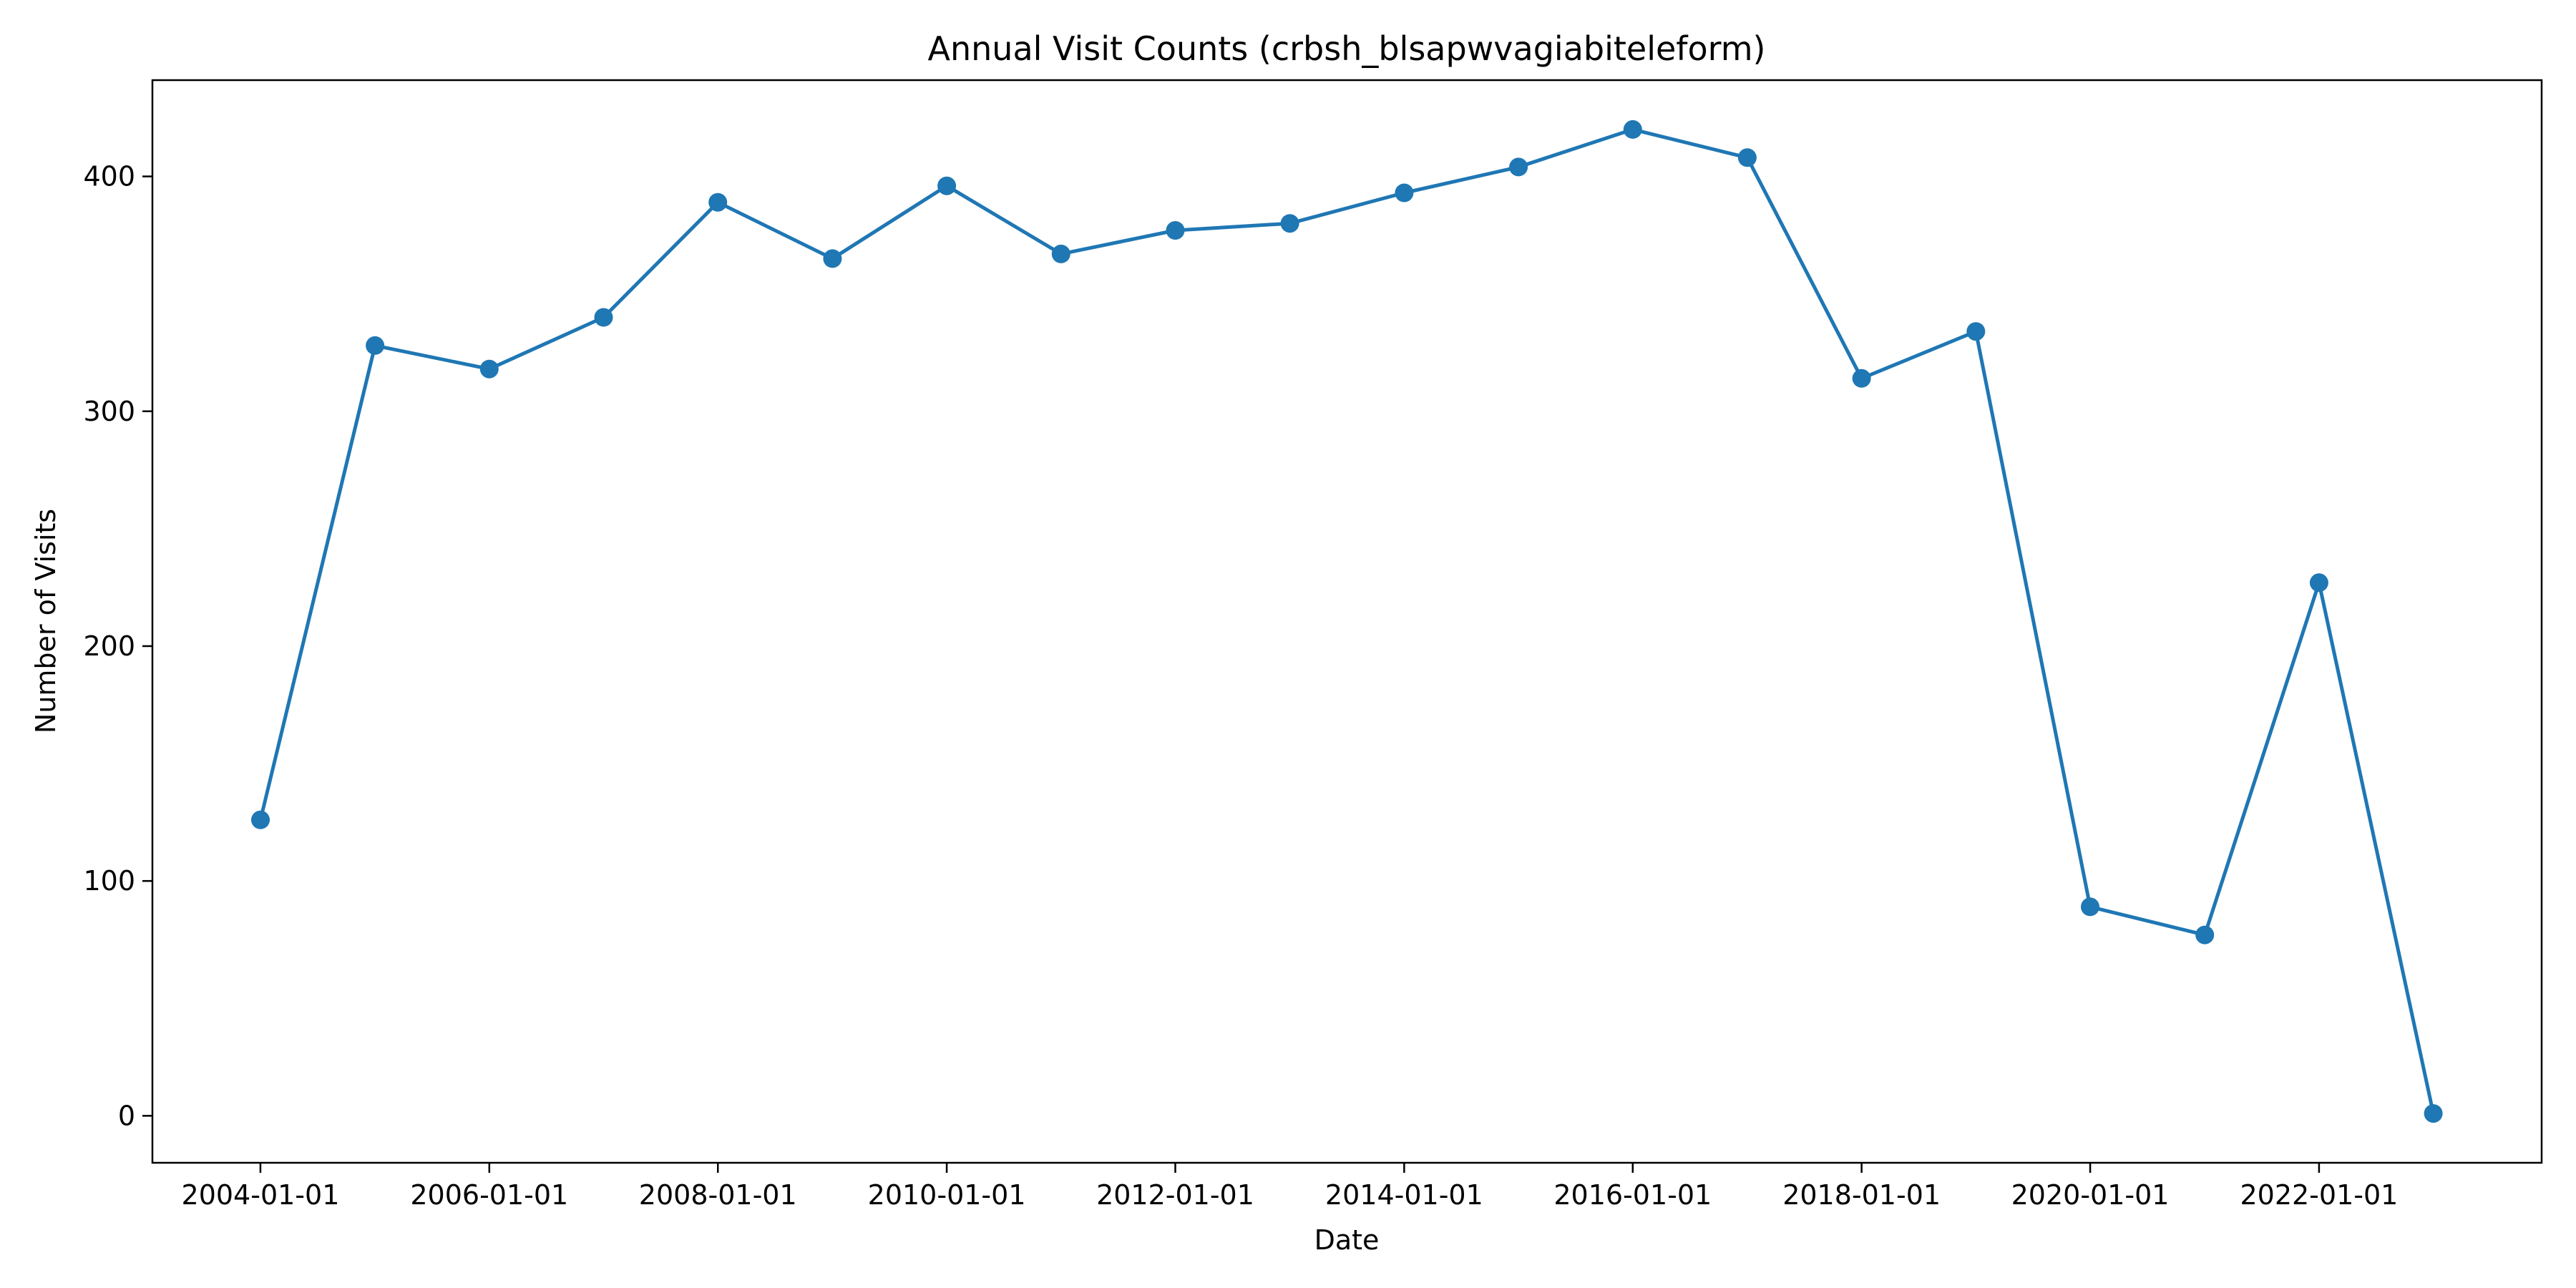 The image size is (2576, 1288). What do you see at coordinates (109, 881) in the screenshot?
I see `y-tick-label: 100` at bounding box center [109, 881].